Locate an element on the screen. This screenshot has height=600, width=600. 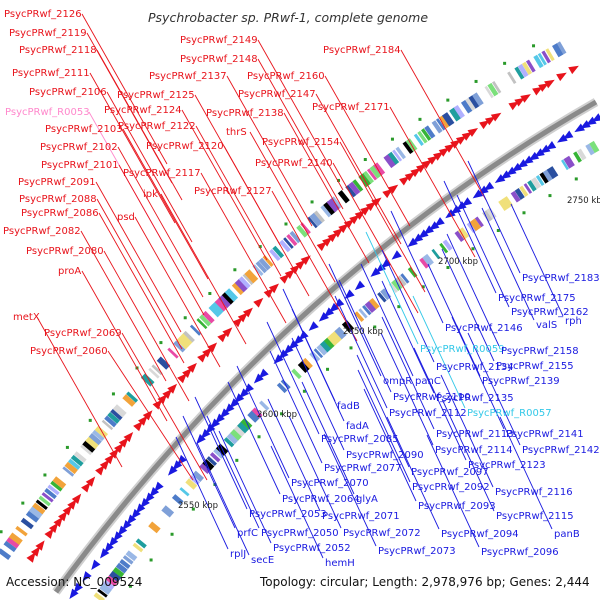
reverse-gene-label: panB is located at coordinates (567, 534).